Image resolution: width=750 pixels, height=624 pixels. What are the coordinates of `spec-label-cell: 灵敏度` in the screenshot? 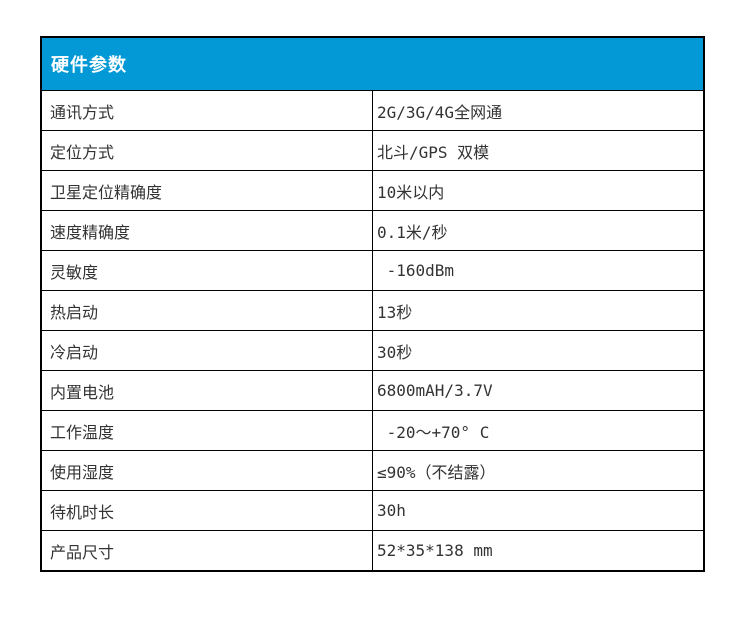 It's located at (206, 270).